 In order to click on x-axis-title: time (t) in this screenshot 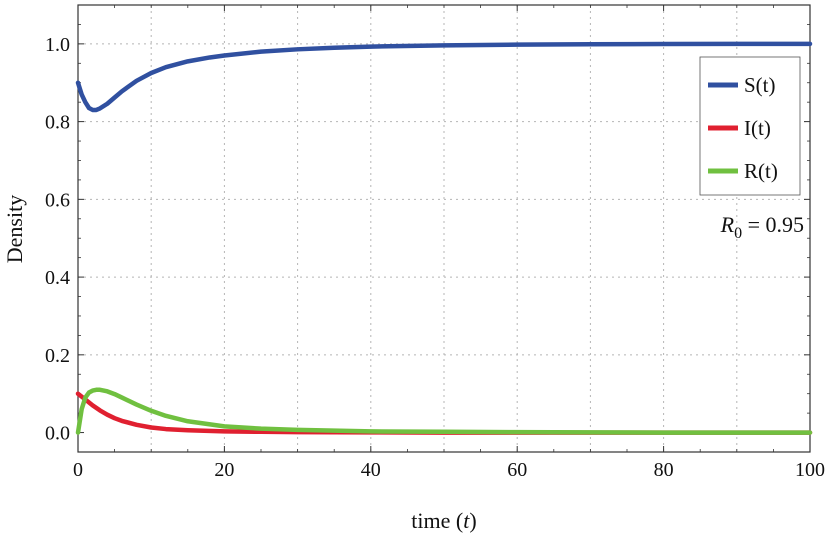, I will do `click(443, 520)`.